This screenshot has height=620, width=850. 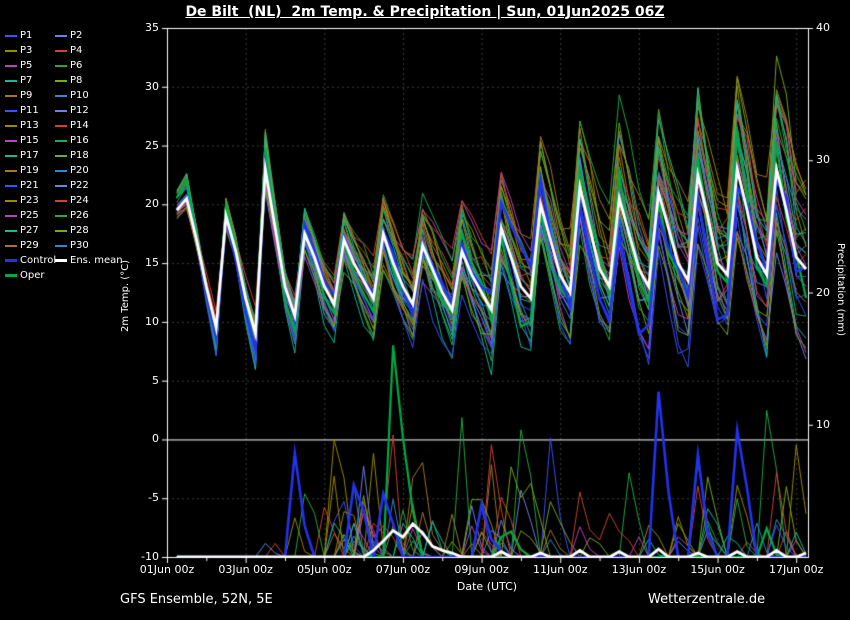 What do you see at coordinates (823, 292) in the screenshot?
I see `precip-tick-label: 20` at bounding box center [823, 292].